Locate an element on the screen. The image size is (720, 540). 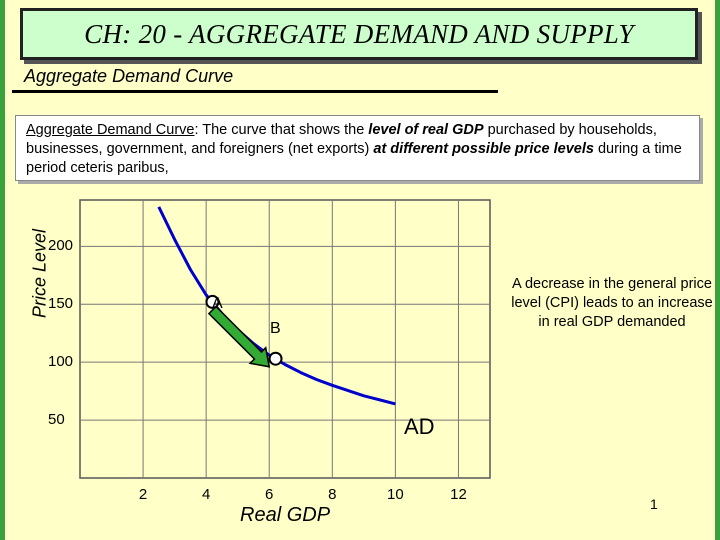
x-tick-label: 4 is located at coordinates (206, 494).